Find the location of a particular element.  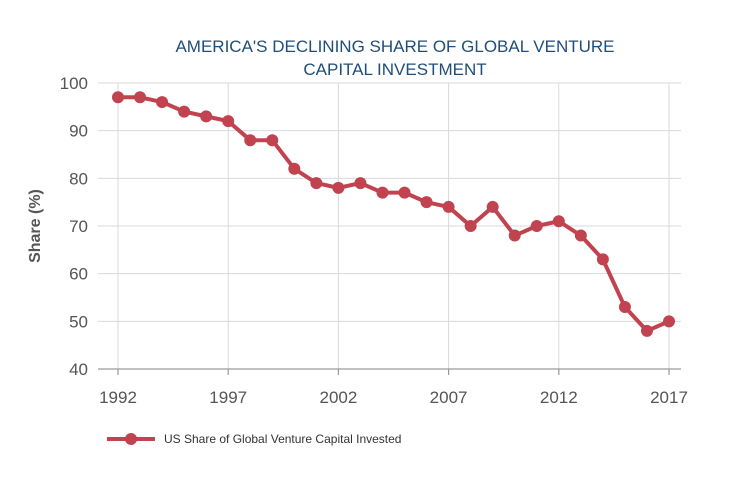

y-tick-label: 70 is located at coordinates (78, 226).